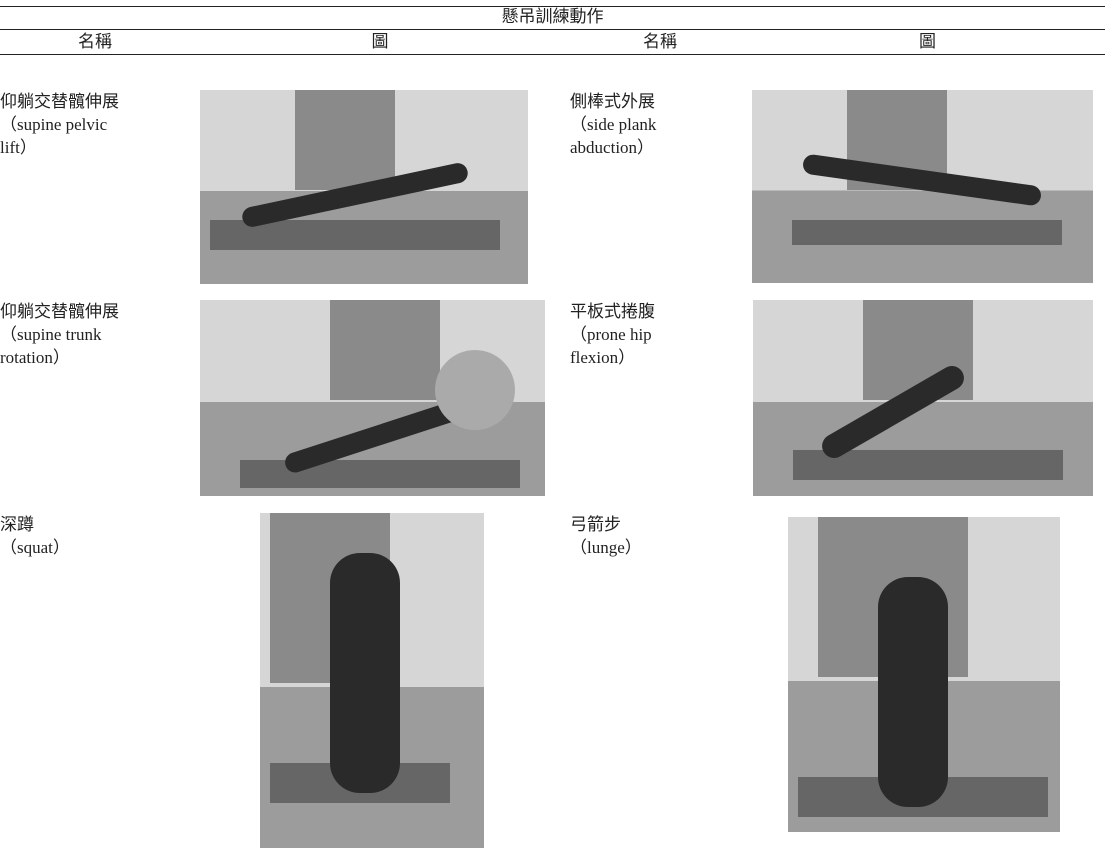 The width and height of the screenshot is (1105, 854). I want to click on exercise-name: 平板式捲腹, so click(612, 311).